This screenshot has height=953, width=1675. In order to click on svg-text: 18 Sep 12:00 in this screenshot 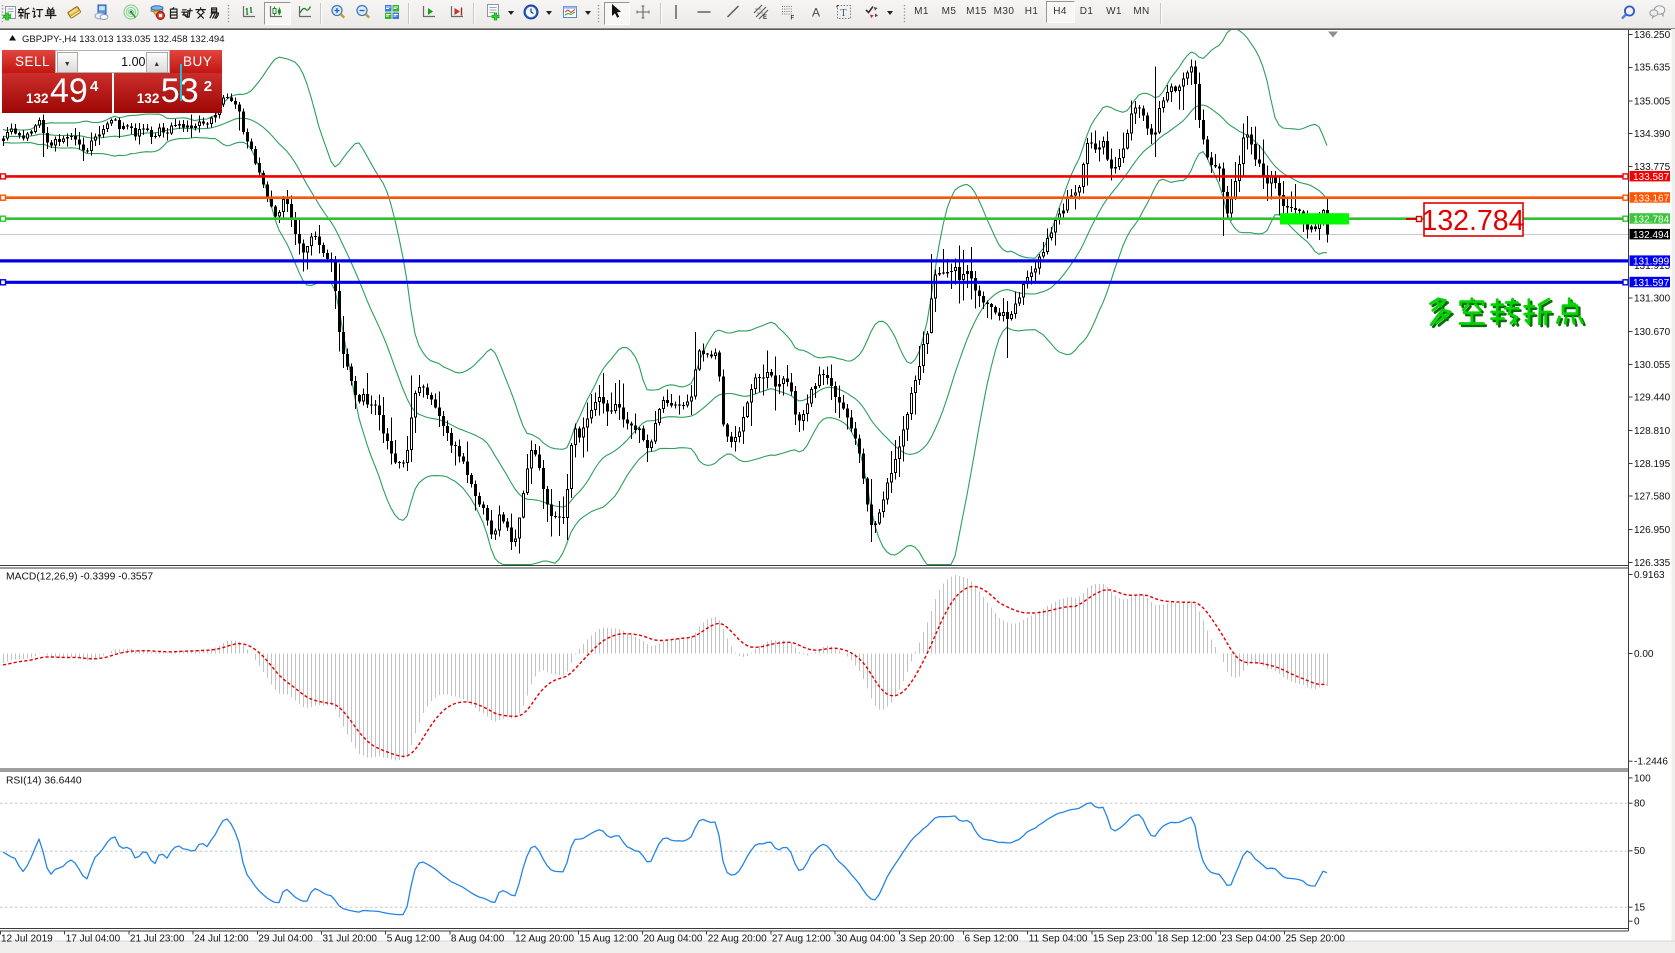, I will do `click(1187, 939)`.